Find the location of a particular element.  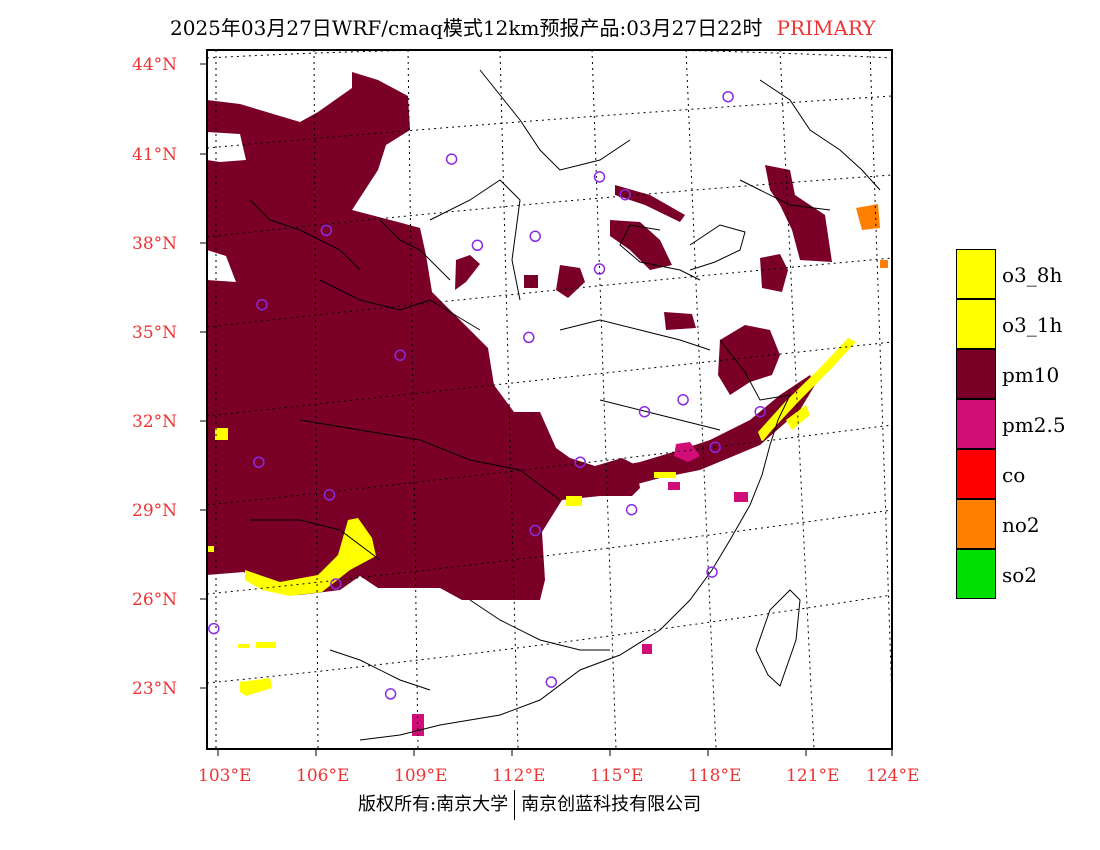

footer-divider is located at coordinates (515, 805).